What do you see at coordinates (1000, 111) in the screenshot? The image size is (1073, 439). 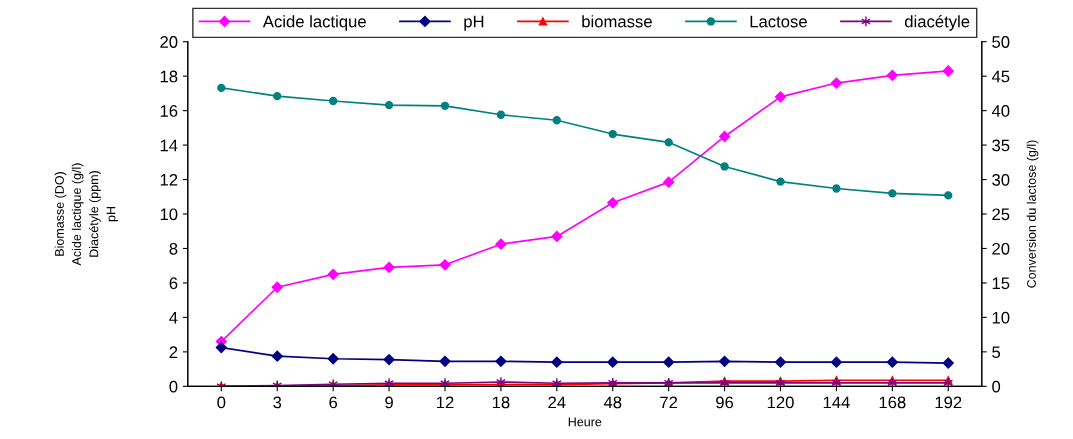 I see `y2-tick-label: 40` at bounding box center [1000, 111].